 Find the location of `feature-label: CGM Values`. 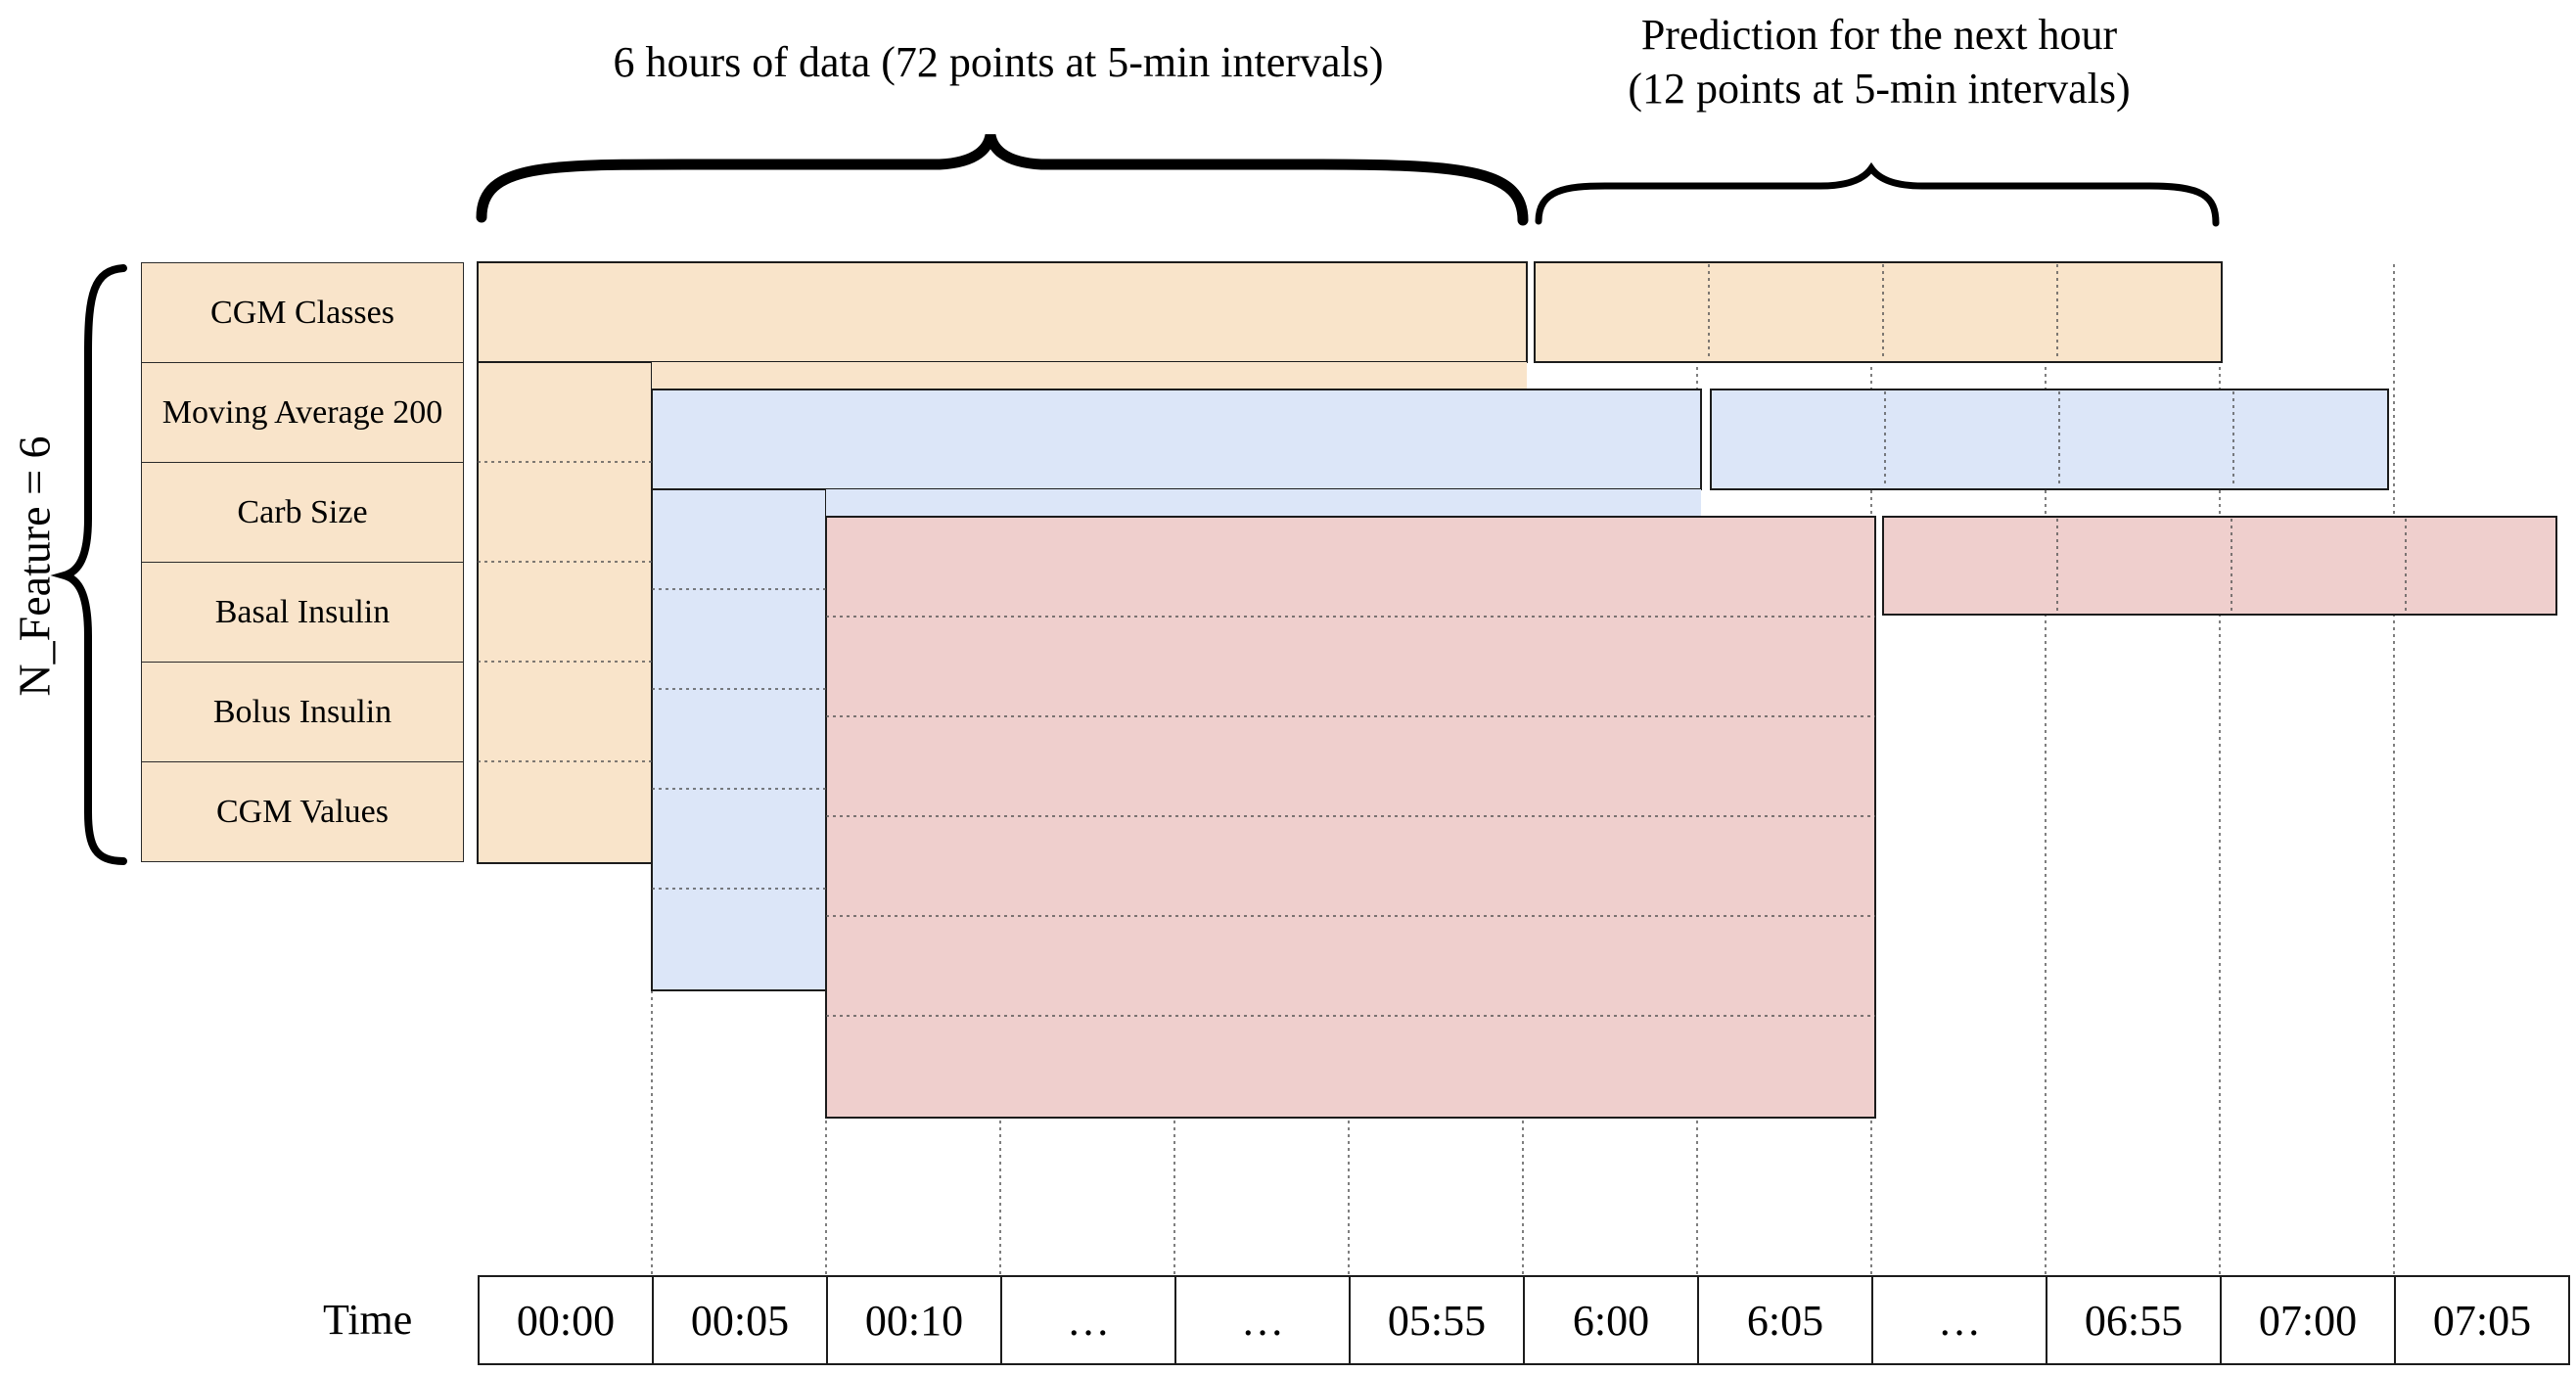

feature-label: CGM Values is located at coordinates (302, 811).